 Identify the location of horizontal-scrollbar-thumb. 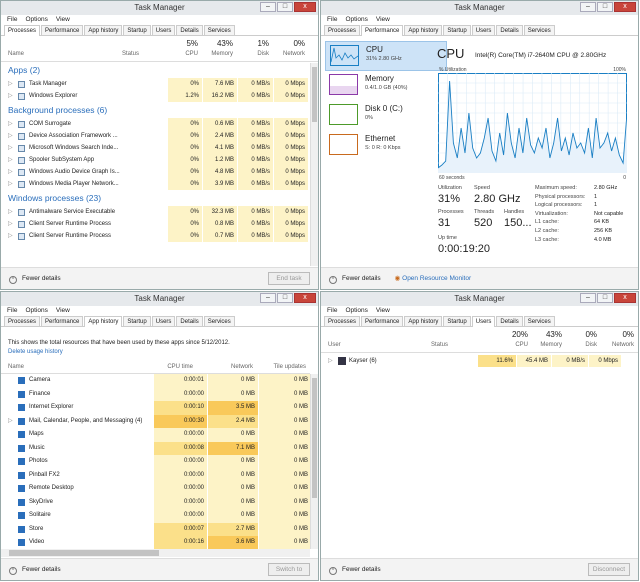
(84, 553).